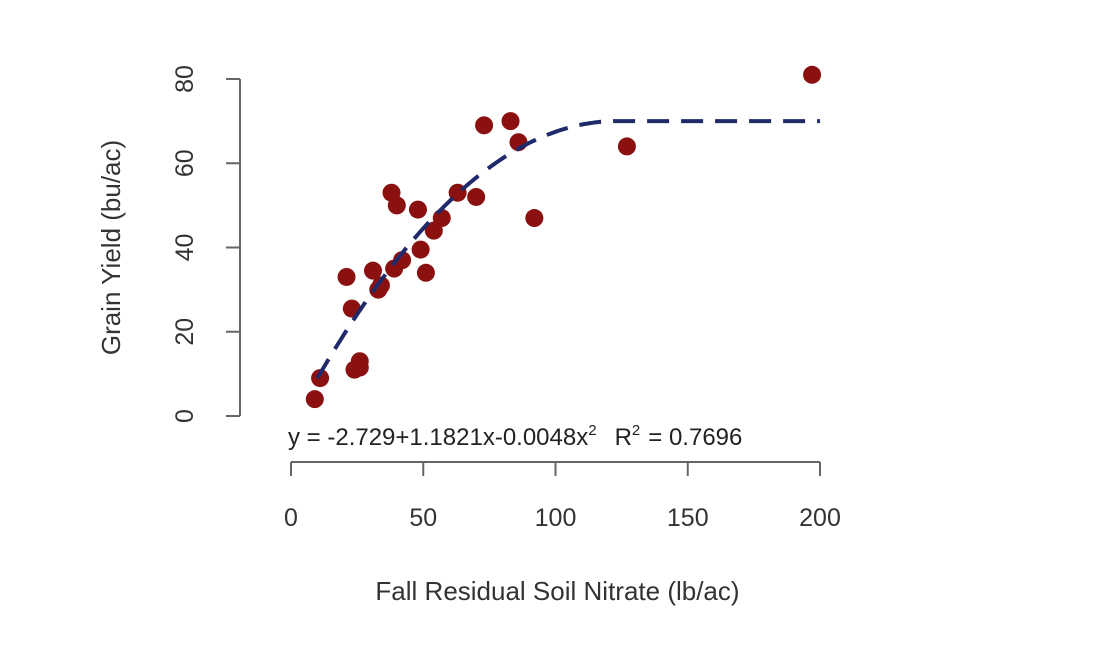 The image size is (1112, 650). Describe the element at coordinates (688, 518) in the screenshot. I see `x-tick-label: 150` at that location.